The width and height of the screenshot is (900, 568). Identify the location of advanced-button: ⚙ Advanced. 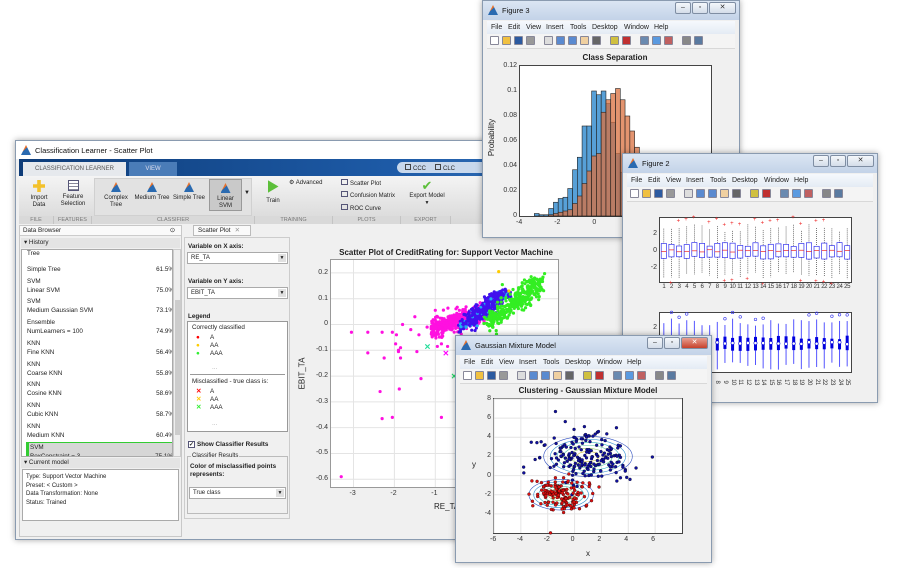
(306, 183).